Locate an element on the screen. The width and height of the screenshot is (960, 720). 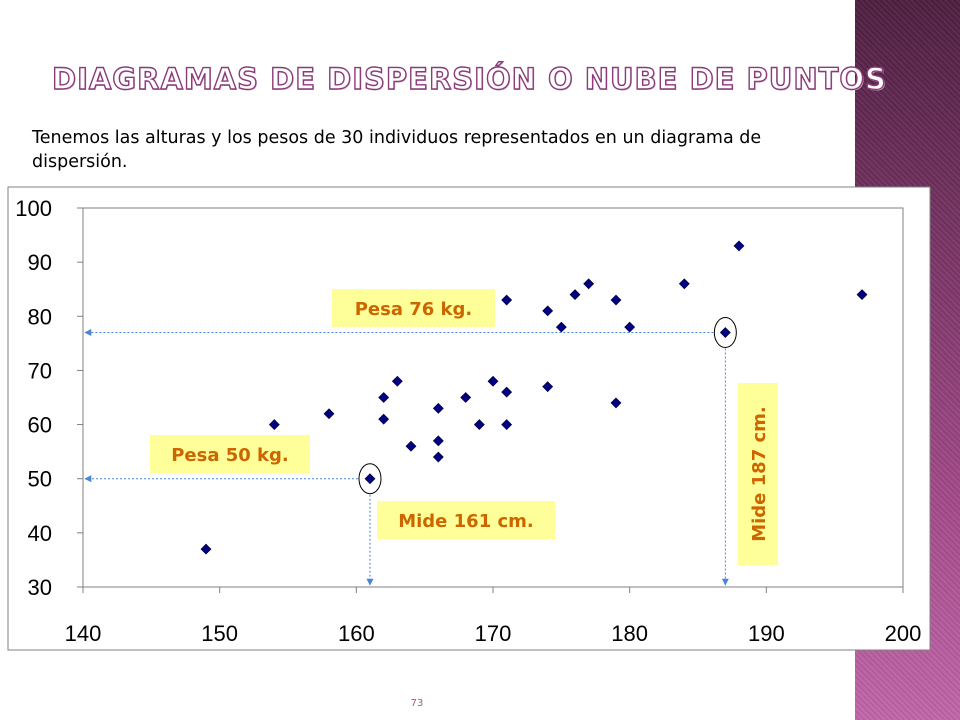
height-callout-label: Mide 161 cm. is located at coordinates (466, 521).